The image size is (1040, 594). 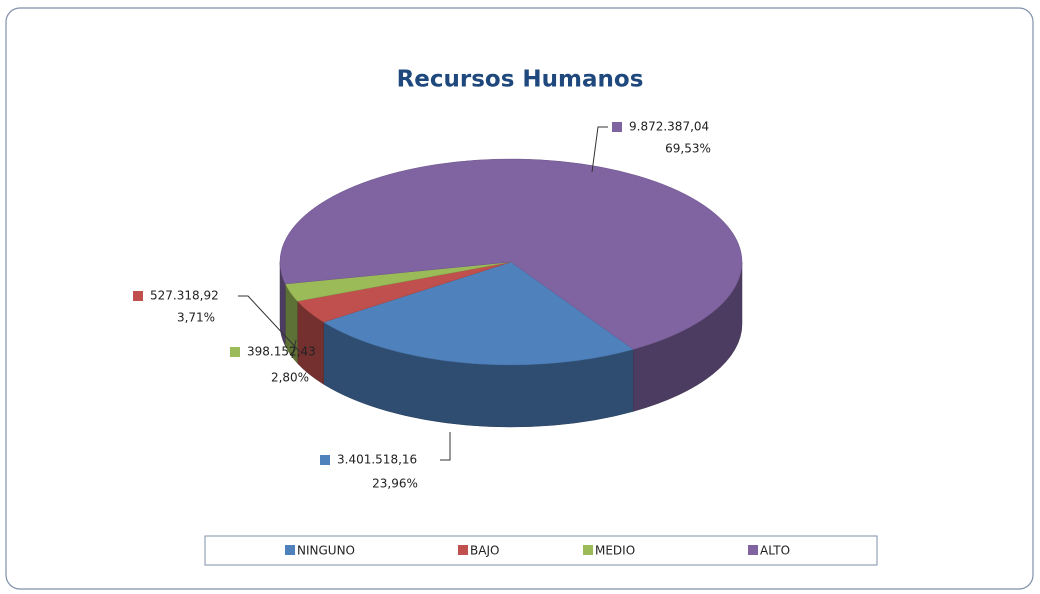 I want to click on legend-label: ALTO, so click(x=775, y=551).